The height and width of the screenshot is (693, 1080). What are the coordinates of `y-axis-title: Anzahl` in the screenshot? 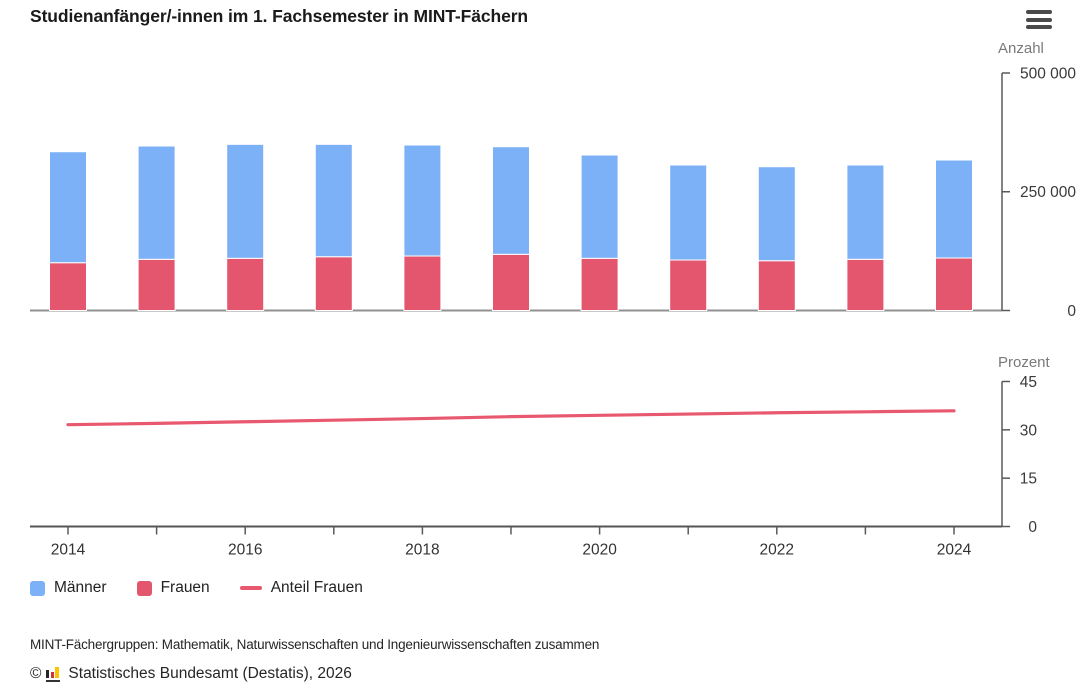 It's located at (1021, 48).